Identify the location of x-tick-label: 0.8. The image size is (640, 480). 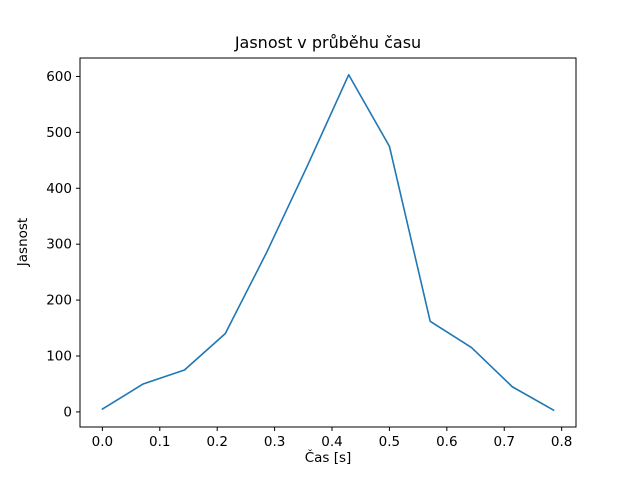
(561, 442).